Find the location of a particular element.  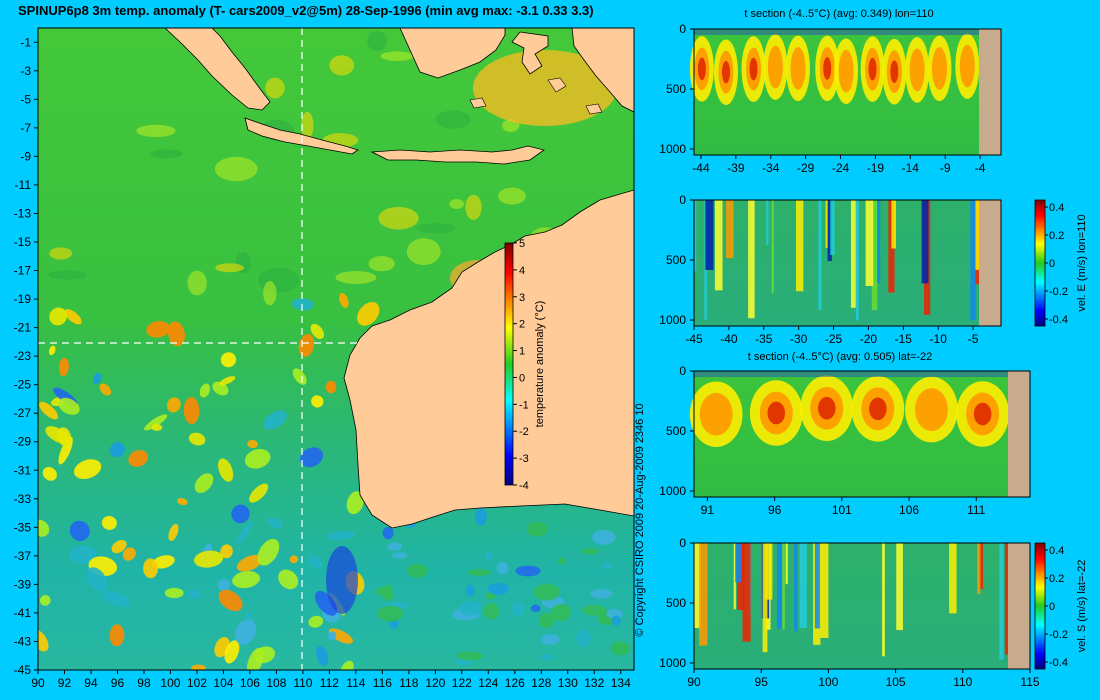

section-colorbar-tick-label: 0.2 is located at coordinates (1056, 579).